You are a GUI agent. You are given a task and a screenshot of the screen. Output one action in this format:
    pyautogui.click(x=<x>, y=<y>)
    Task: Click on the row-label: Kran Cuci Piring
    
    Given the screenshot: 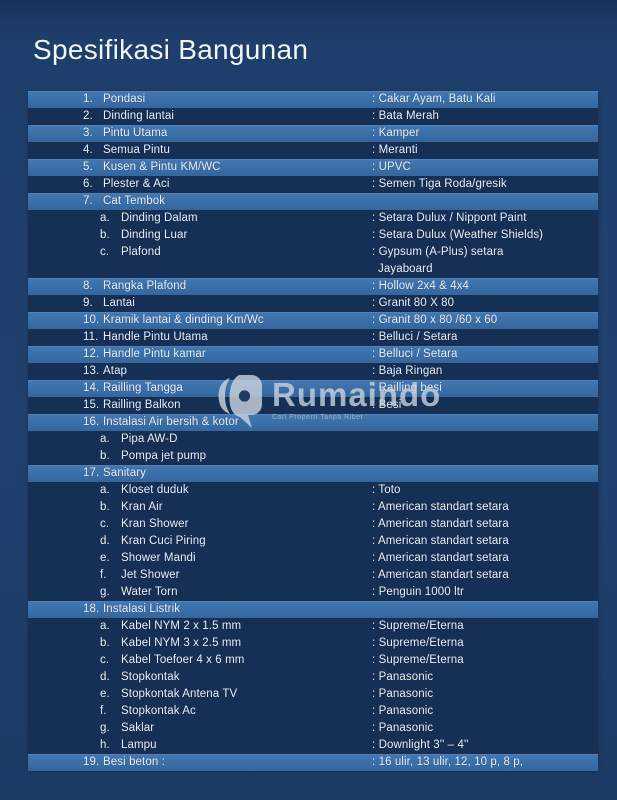 What is the action you would take?
    pyautogui.click(x=163, y=541)
    